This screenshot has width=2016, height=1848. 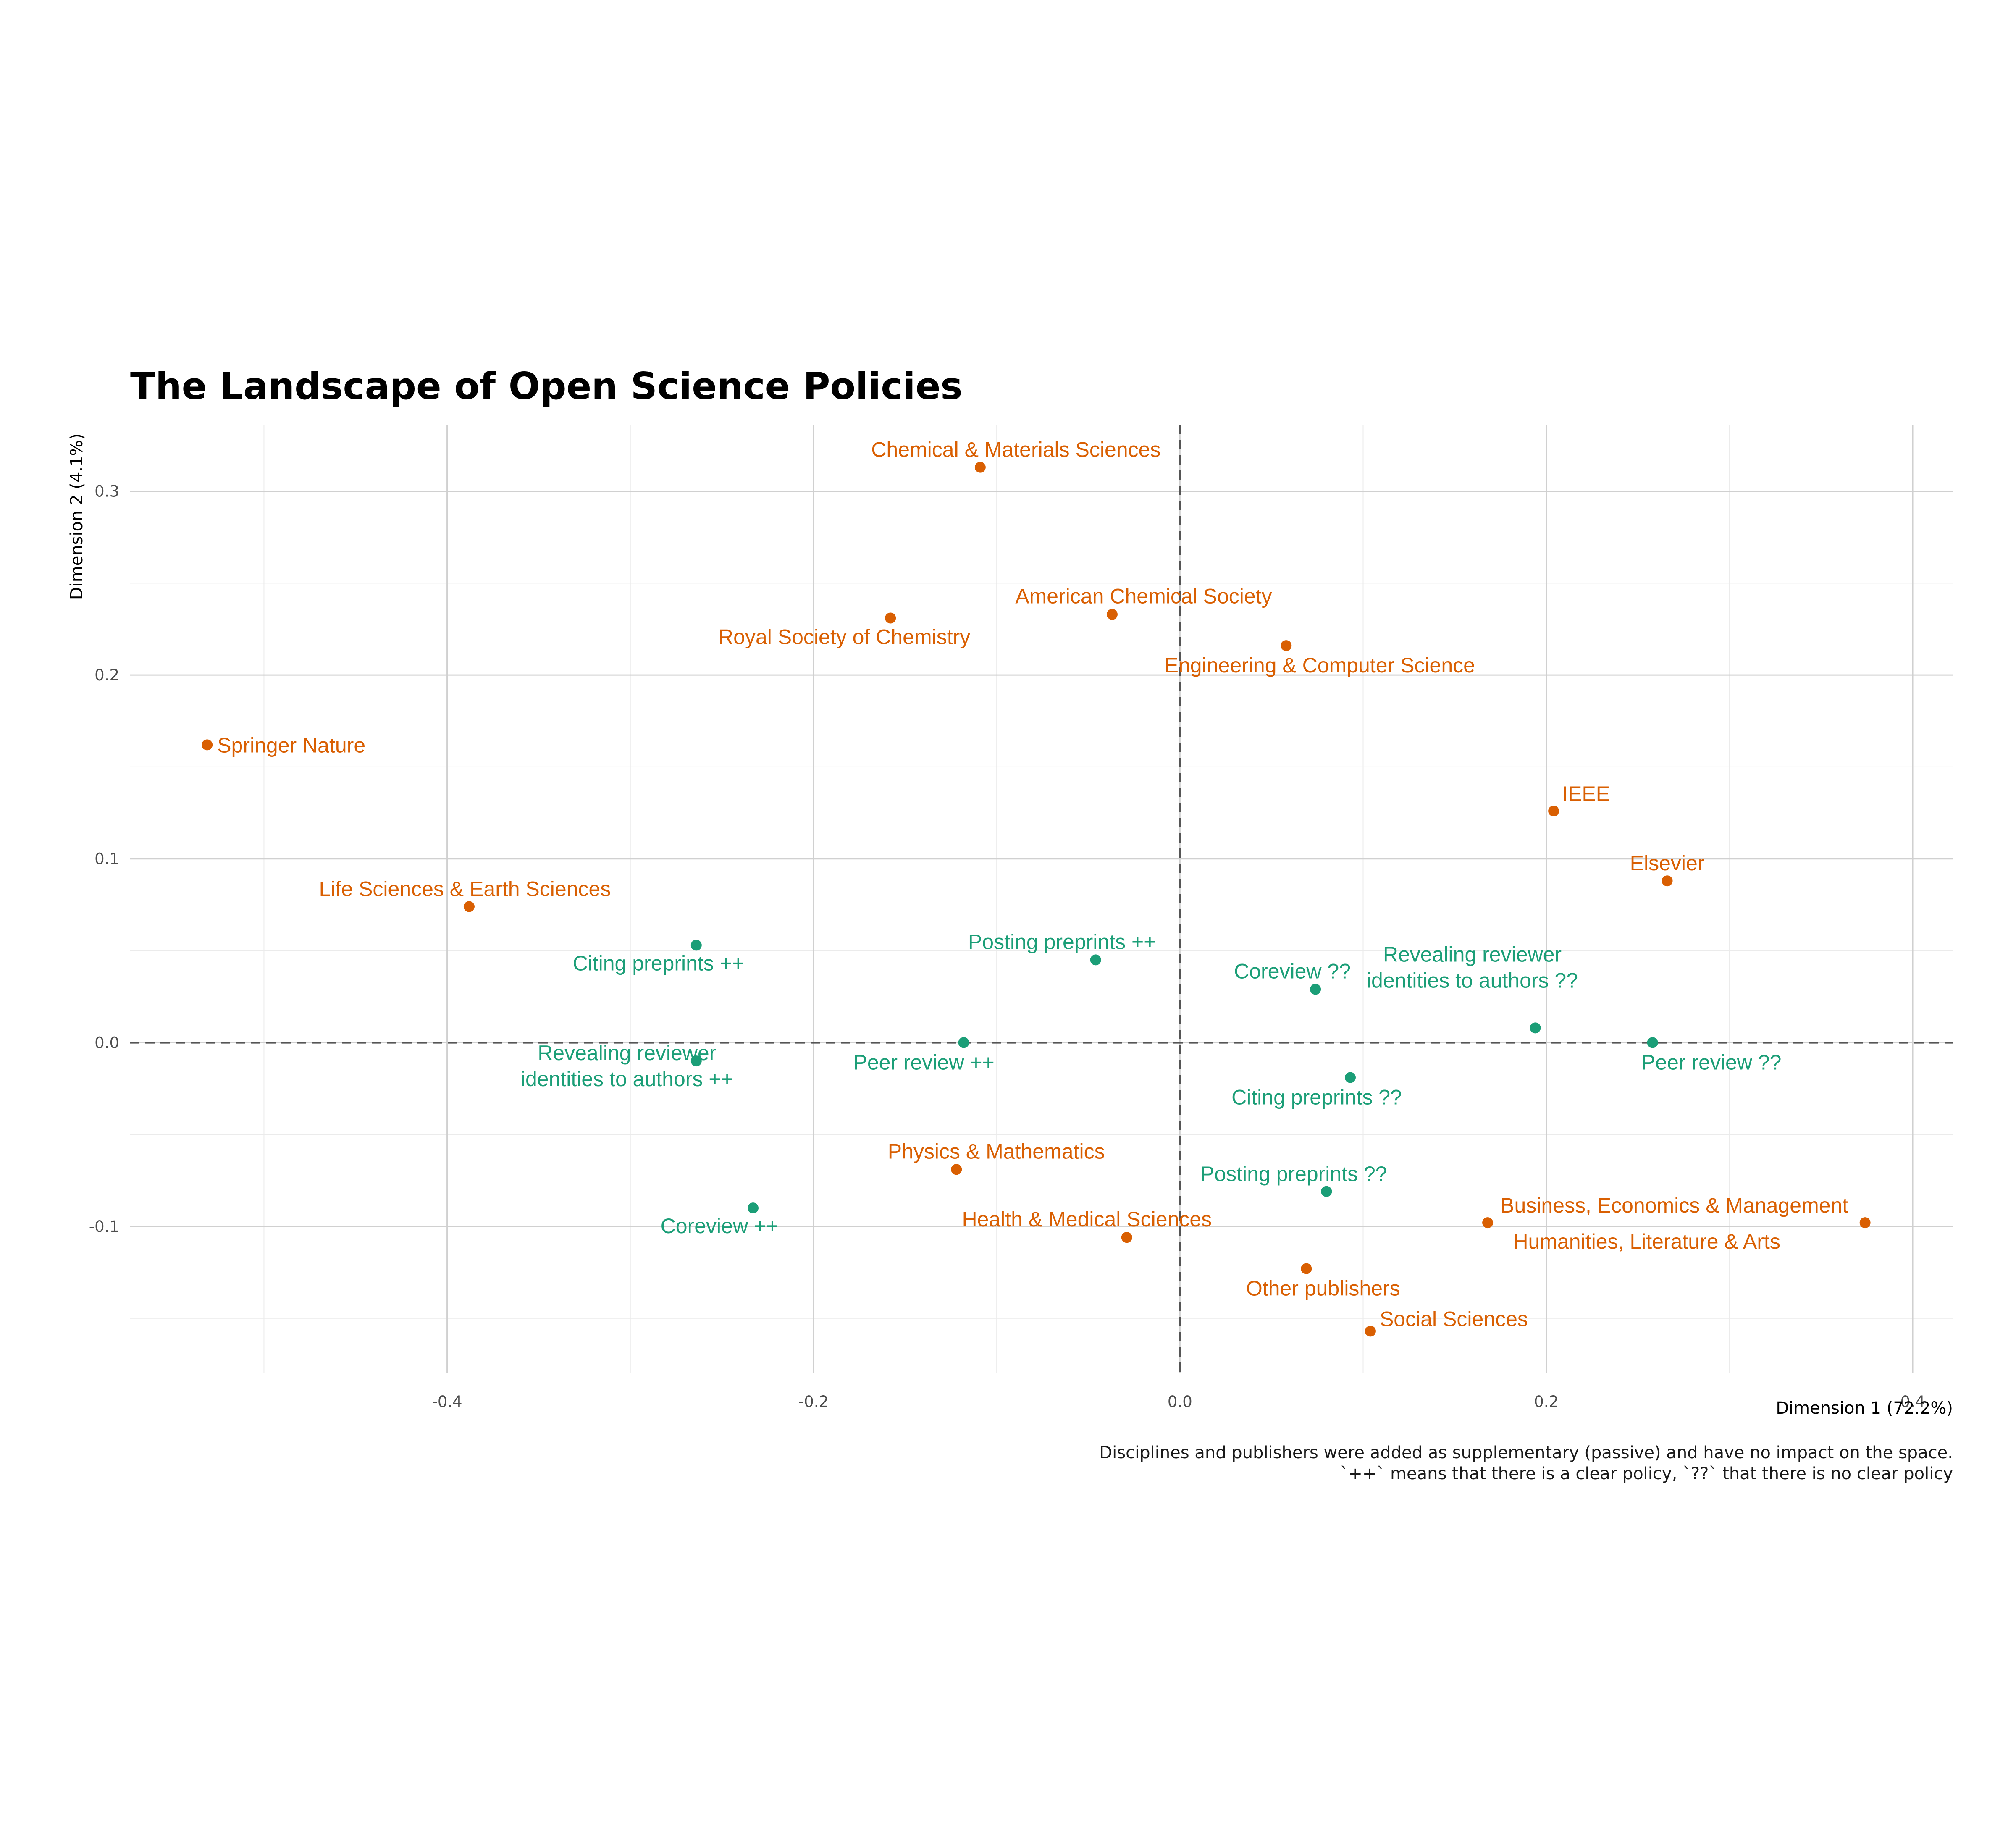 What do you see at coordinates (1316, 1097) in the screenshot?
I see `point-label: Citing preprints ??` at bounding box center [1316, 1097].